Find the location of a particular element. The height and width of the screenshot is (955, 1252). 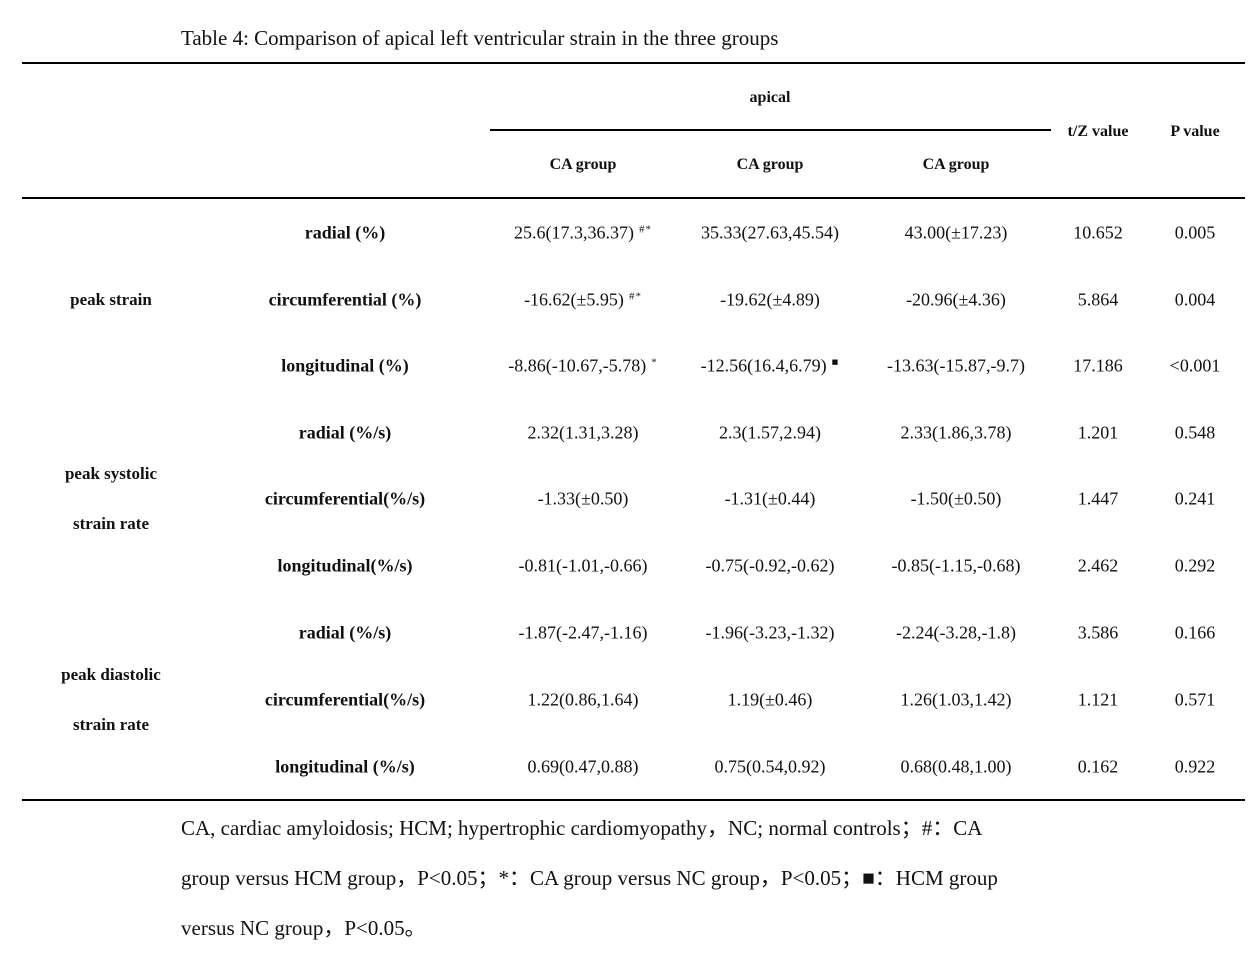

cell-p: 0.571 is located at coordinates (1195, 699).